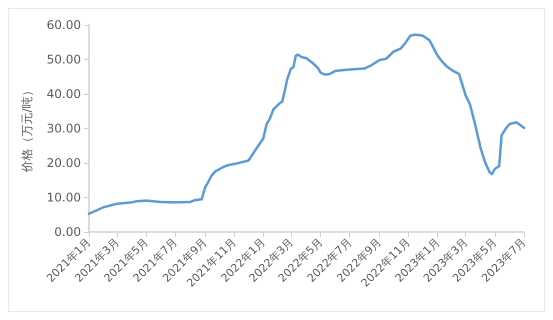  What do you see at coordinates (63, 25) in the screenshot?
I see `y-tick-label: 60.00` at bounding box center [63, 25].